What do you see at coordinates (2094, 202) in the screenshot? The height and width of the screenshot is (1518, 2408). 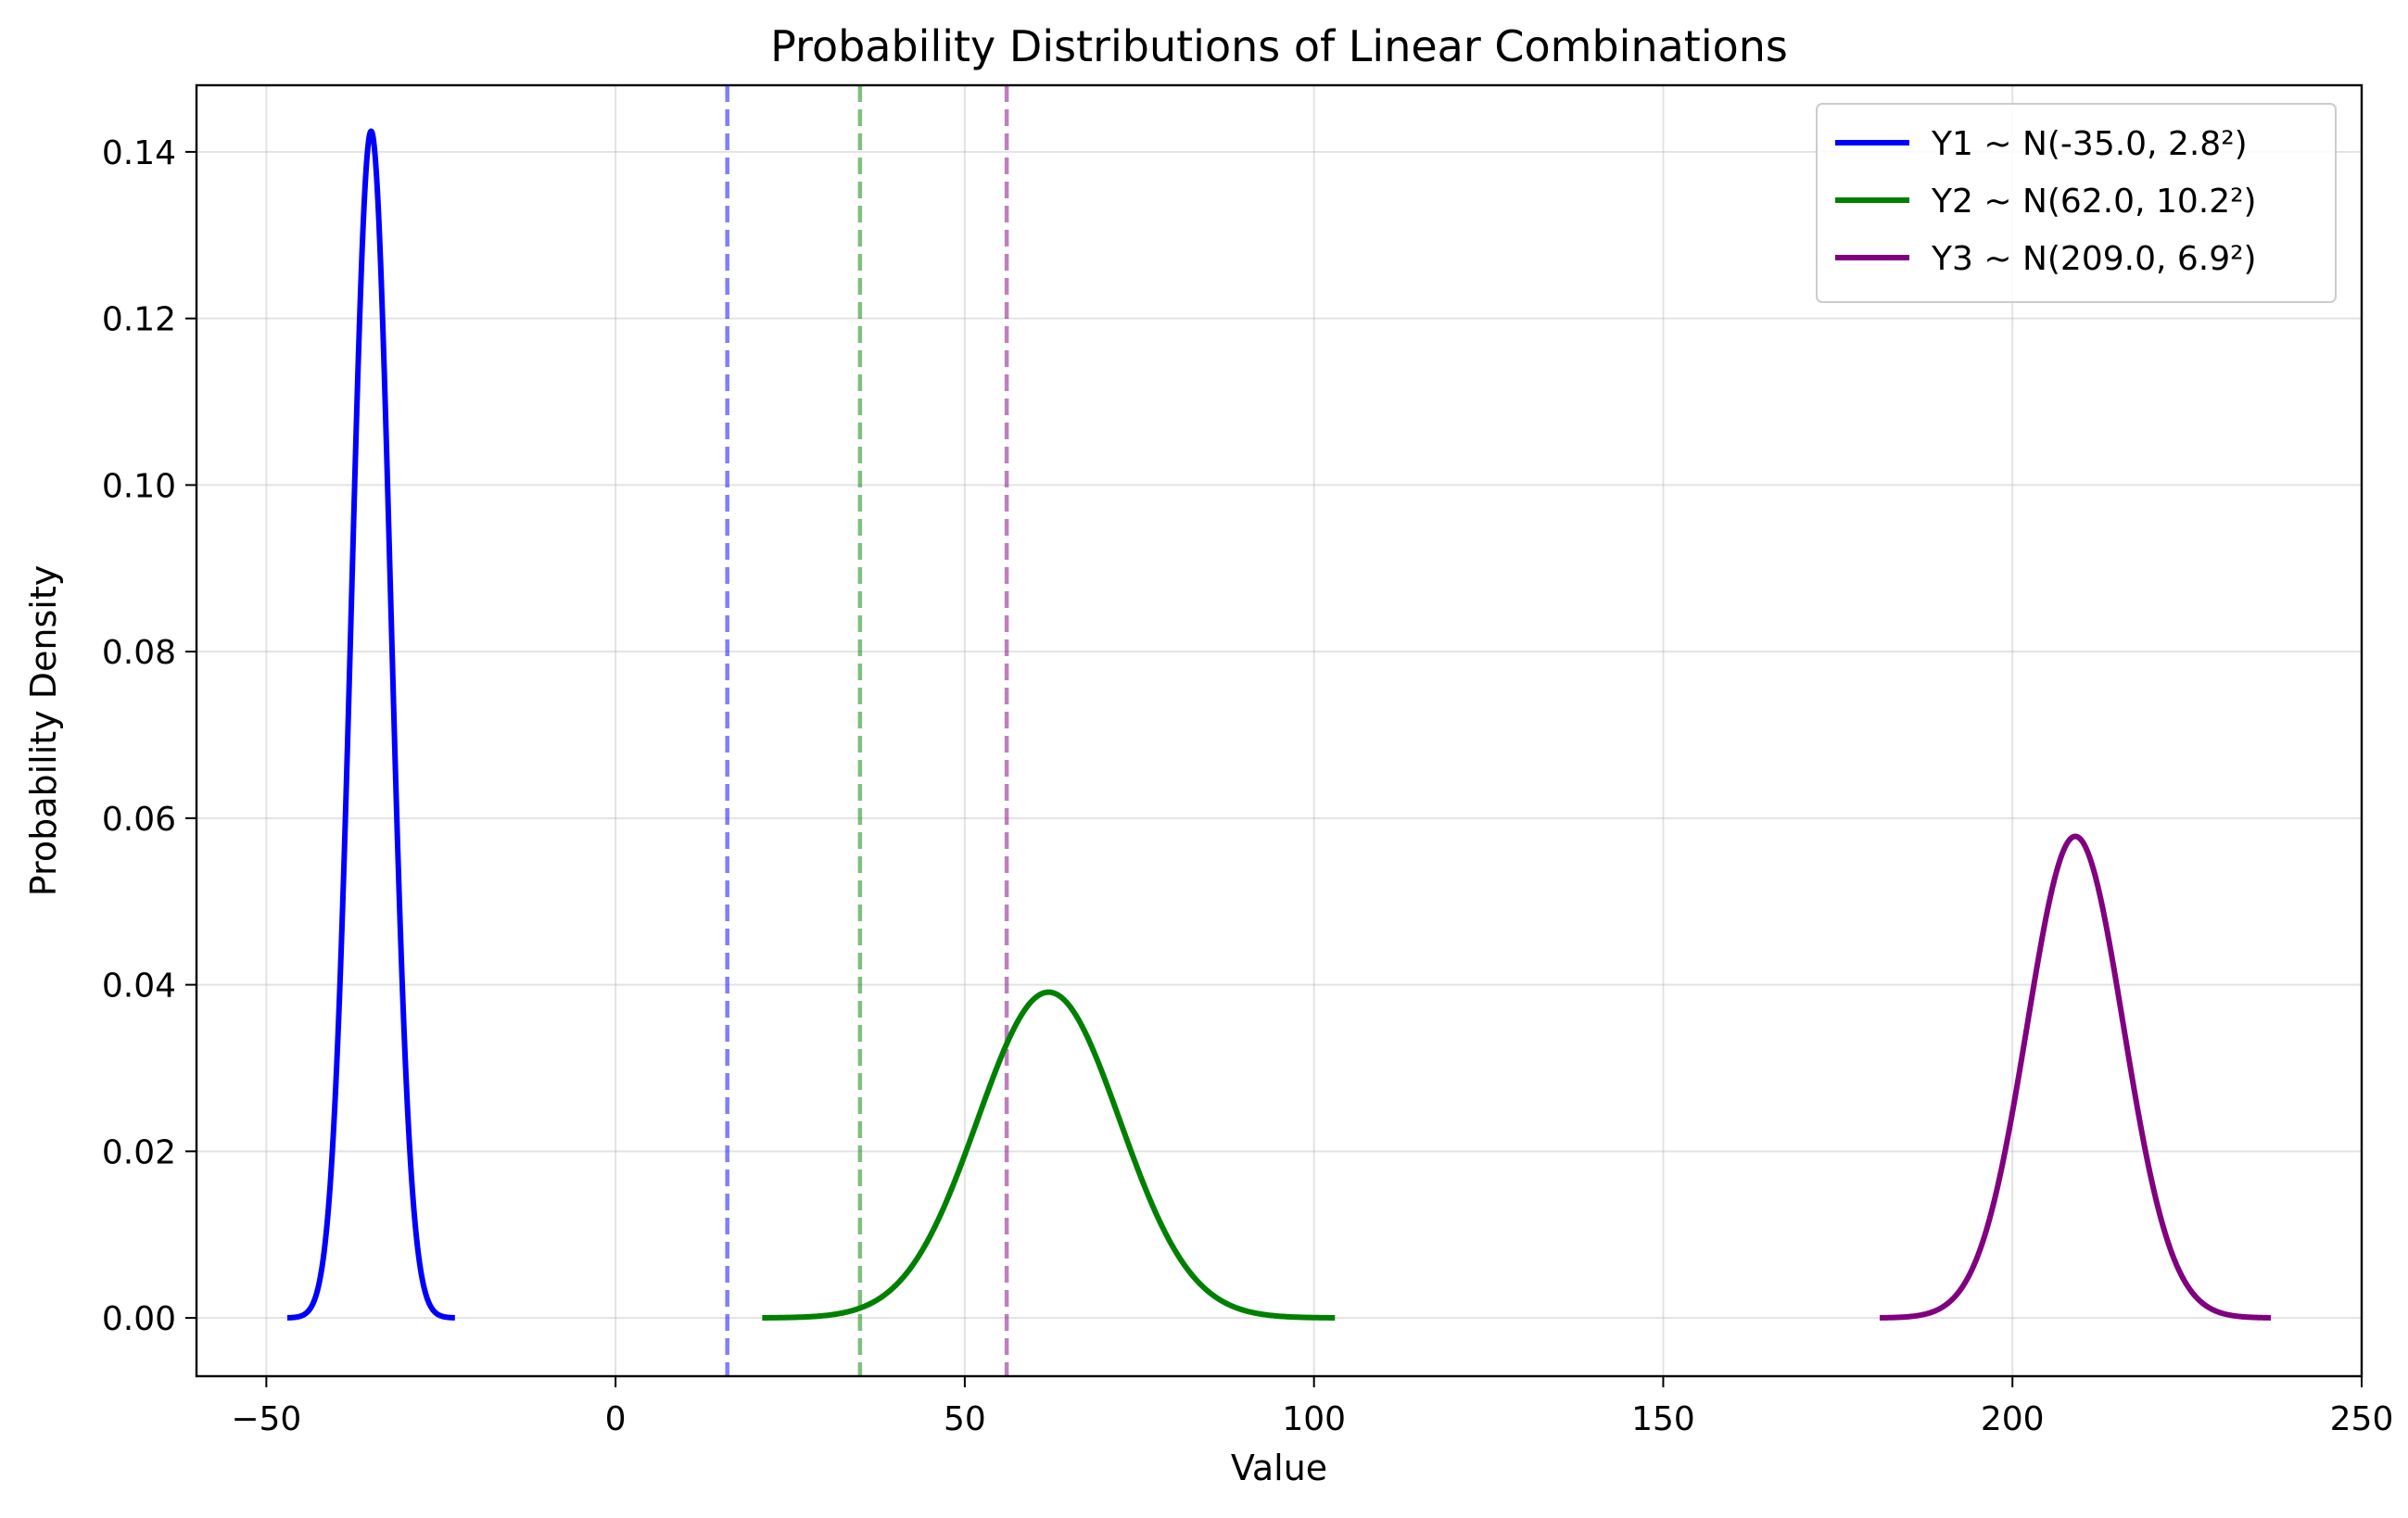 I see `legend-label: Y2 ~ N(62.0, 10.2²)` at bounding box center [2094, 202].